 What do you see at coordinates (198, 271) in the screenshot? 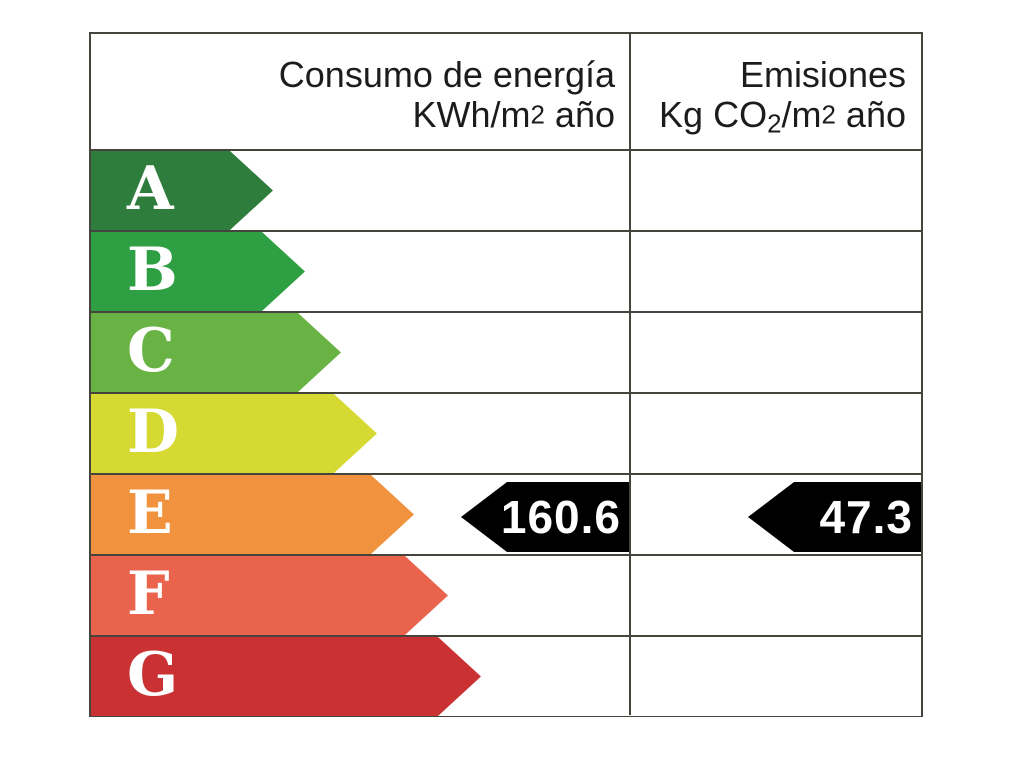
I see `rating-arrow-B: B` at bounding box center [198, 271].